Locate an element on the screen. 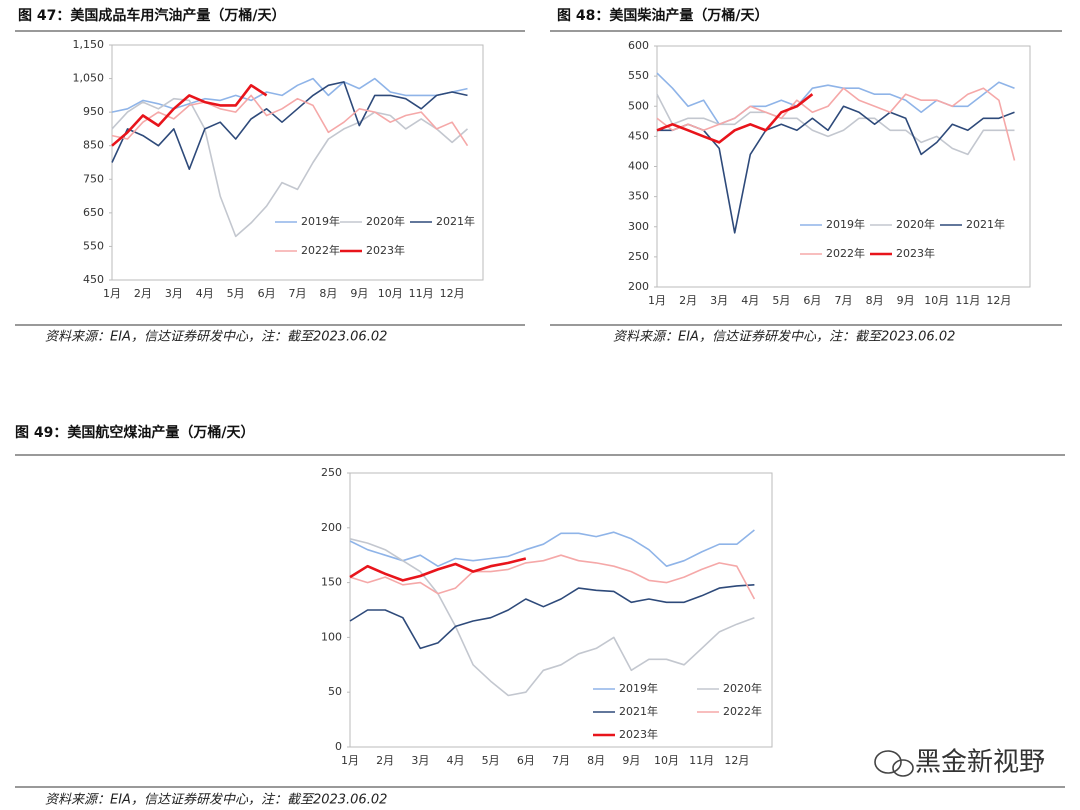 This screenshot has width=1080, height=810. y-tick-label: 650 is located at coordinates (93, 212).